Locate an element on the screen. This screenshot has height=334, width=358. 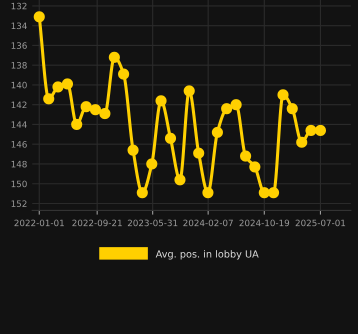
y-tick-label: 132 is located at coordinates (19, 6).